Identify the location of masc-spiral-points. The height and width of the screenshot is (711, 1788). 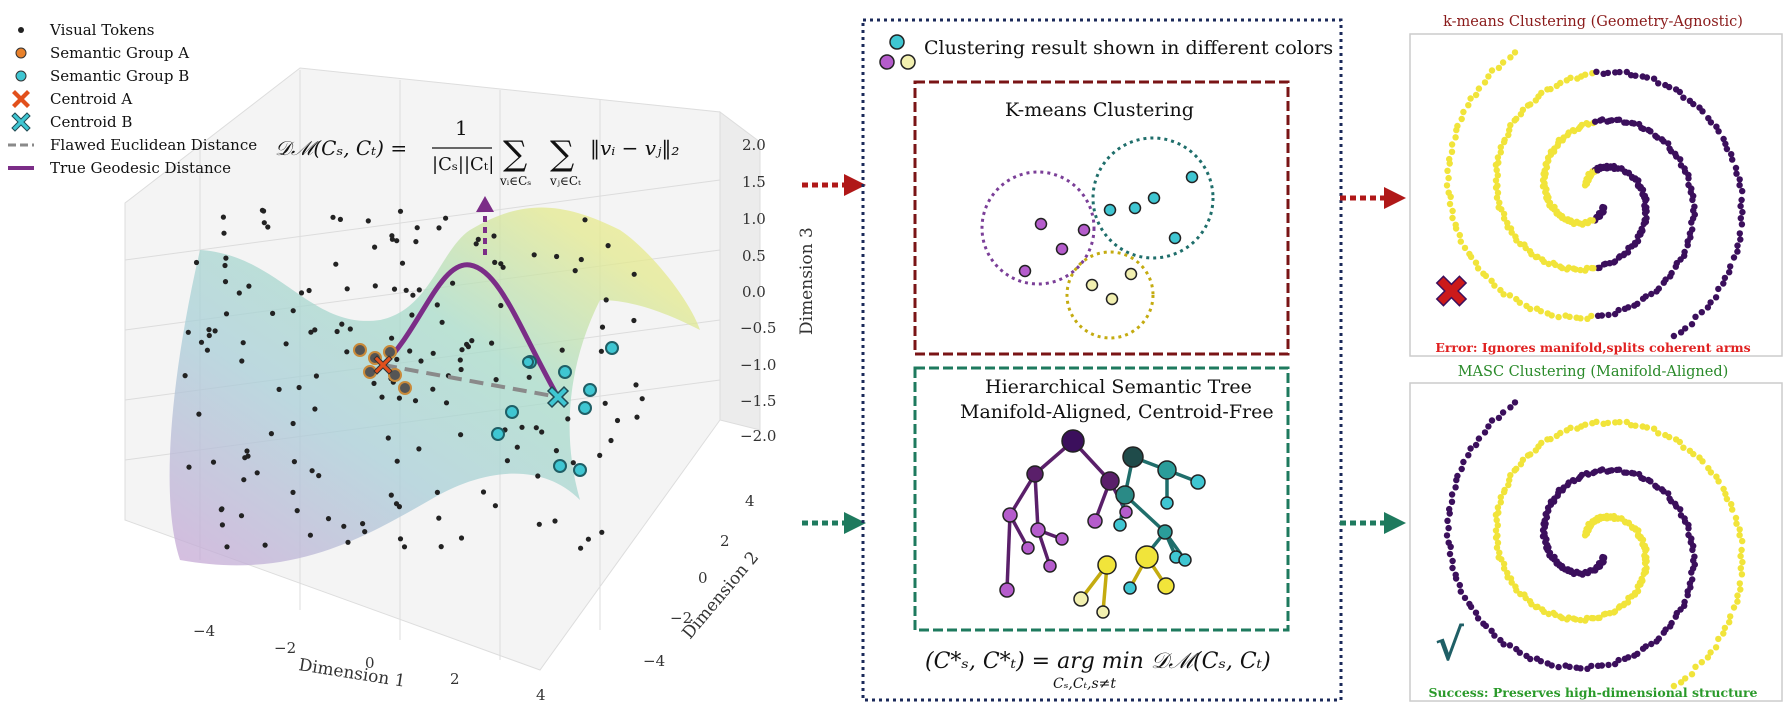
(1594, 544).